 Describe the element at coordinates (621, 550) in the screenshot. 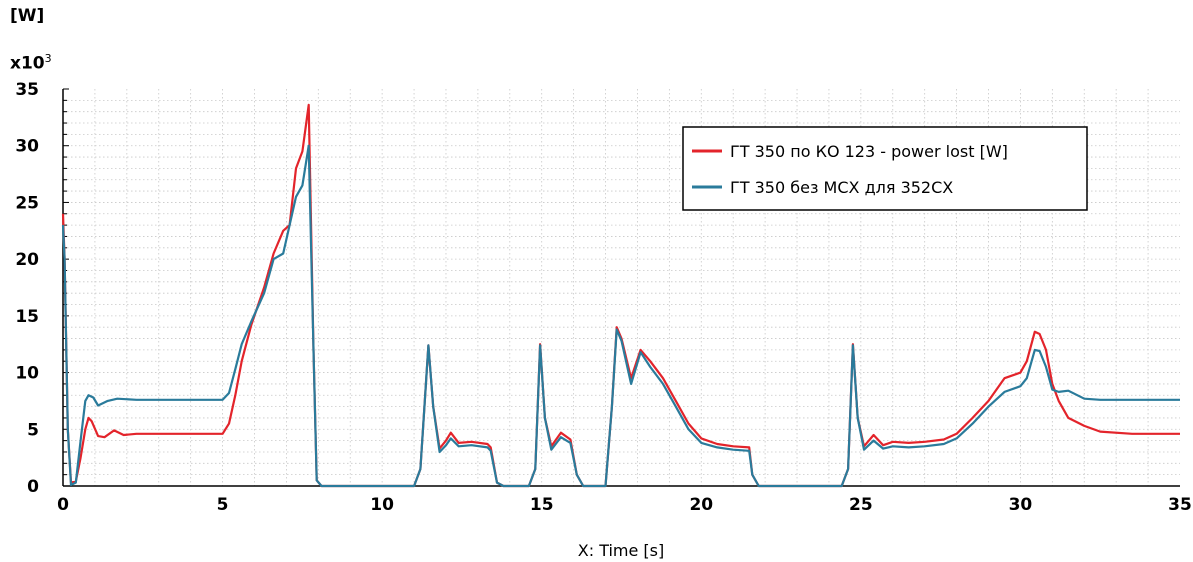

I see `x-axis-title: X: Time [s]` at that location.